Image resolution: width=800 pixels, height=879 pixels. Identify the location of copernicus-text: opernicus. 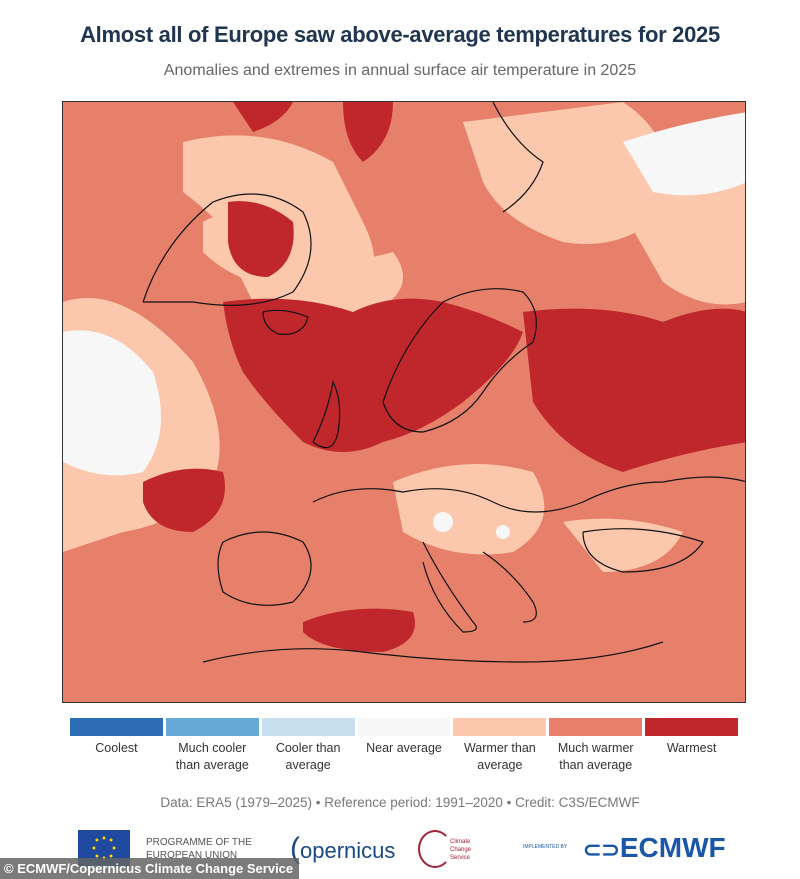
(348, 850).